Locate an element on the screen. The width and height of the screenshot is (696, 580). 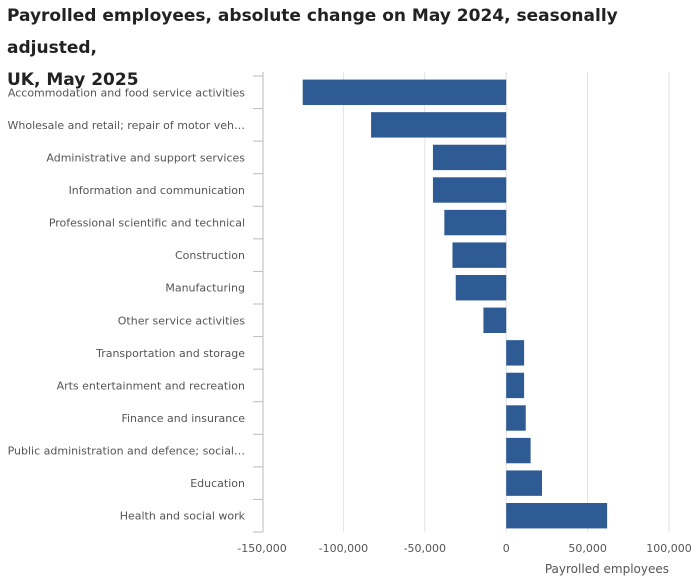
category-axis is located at coordinates (258, 302).